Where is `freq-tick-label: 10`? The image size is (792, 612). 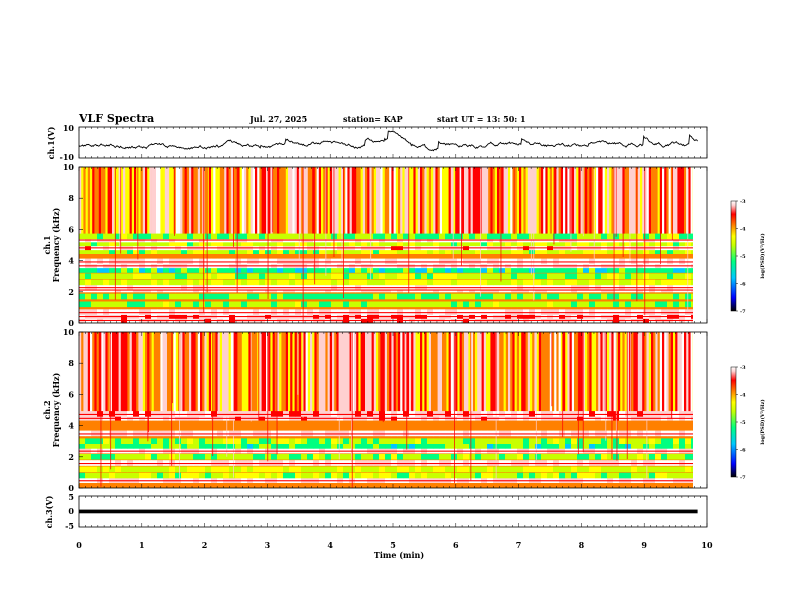 freq-tick-label: 10 is located at coordinates (69, 332).